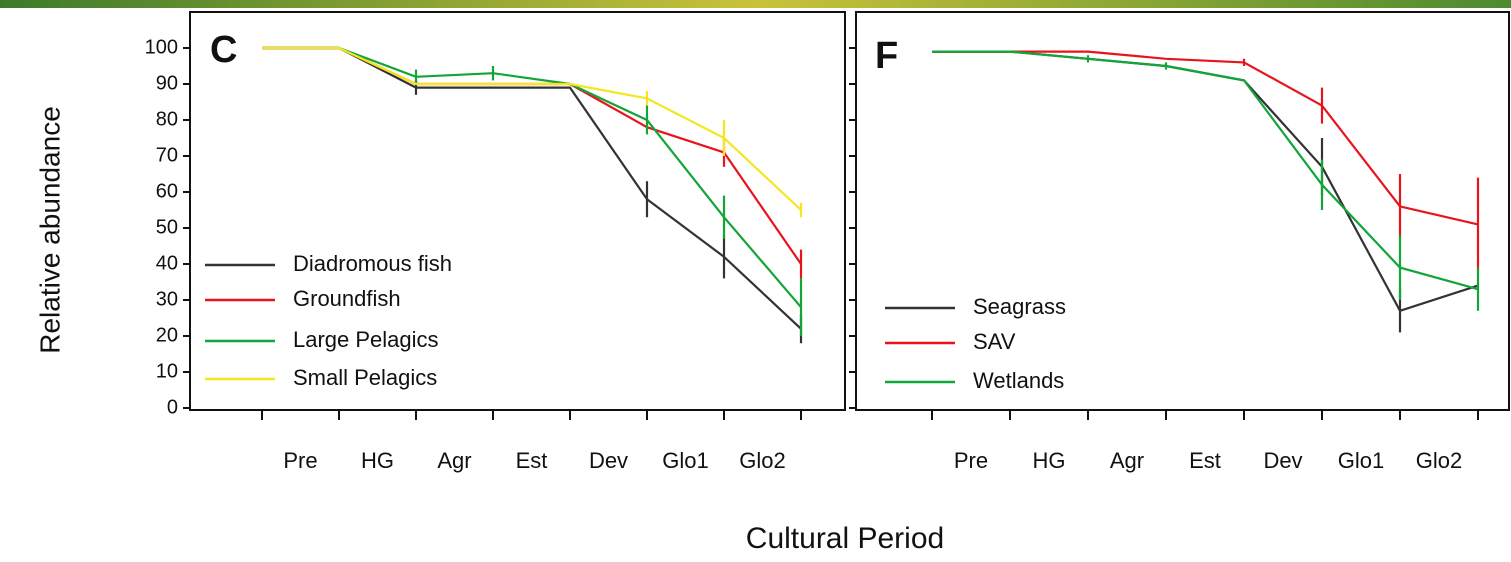 This screenshot has height=562, width=1511. Describe the element at coordinates (167, 263) in the screenshot. I see `y-tick-label: 40` at that location.